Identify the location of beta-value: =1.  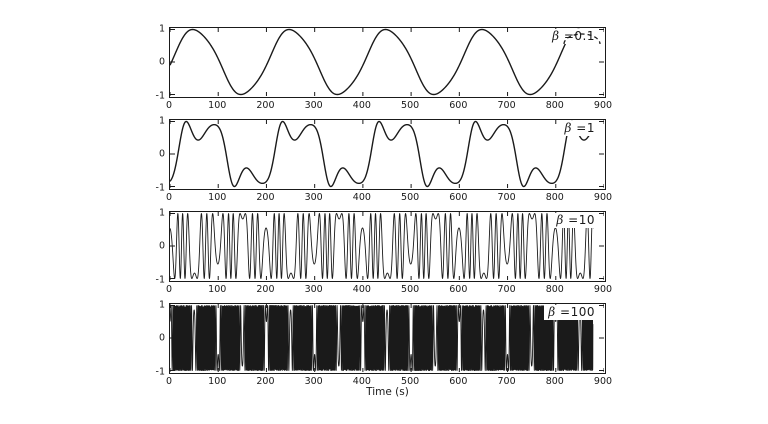
(583, 128).